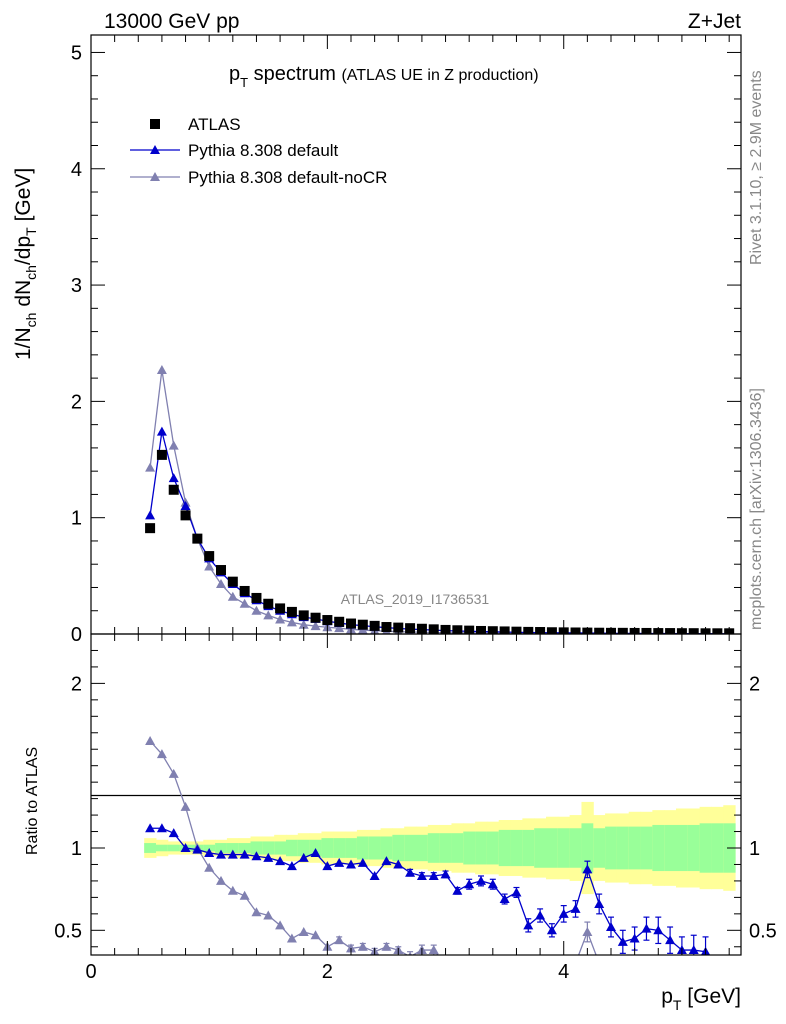  I want to click on legend-label-0: ATLAS, so click(214, 124).